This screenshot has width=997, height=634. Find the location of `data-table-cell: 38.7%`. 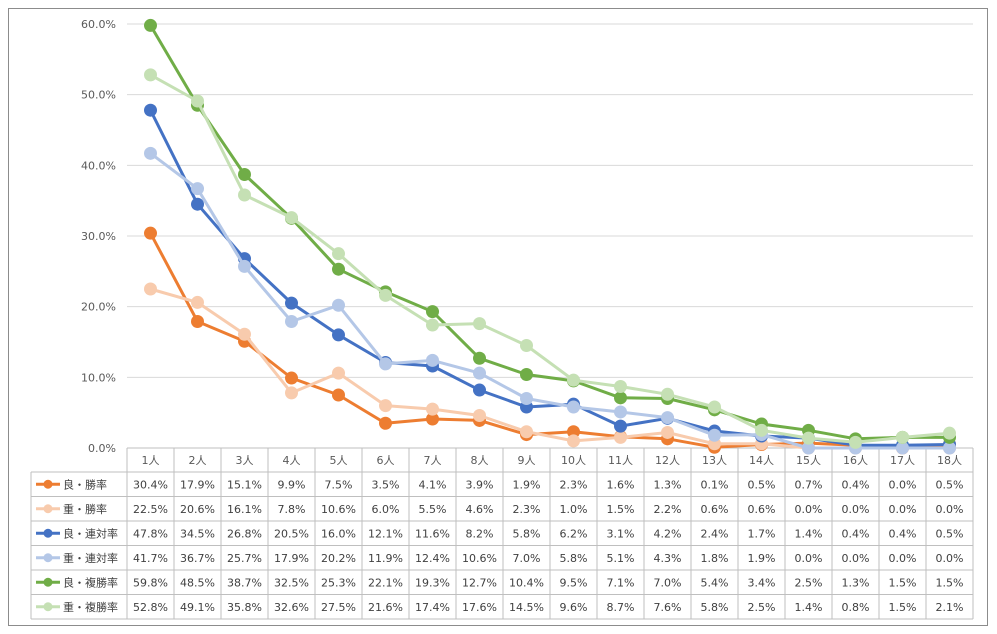

data-table-cell: 38.7% is located at coordinates (244, 582).